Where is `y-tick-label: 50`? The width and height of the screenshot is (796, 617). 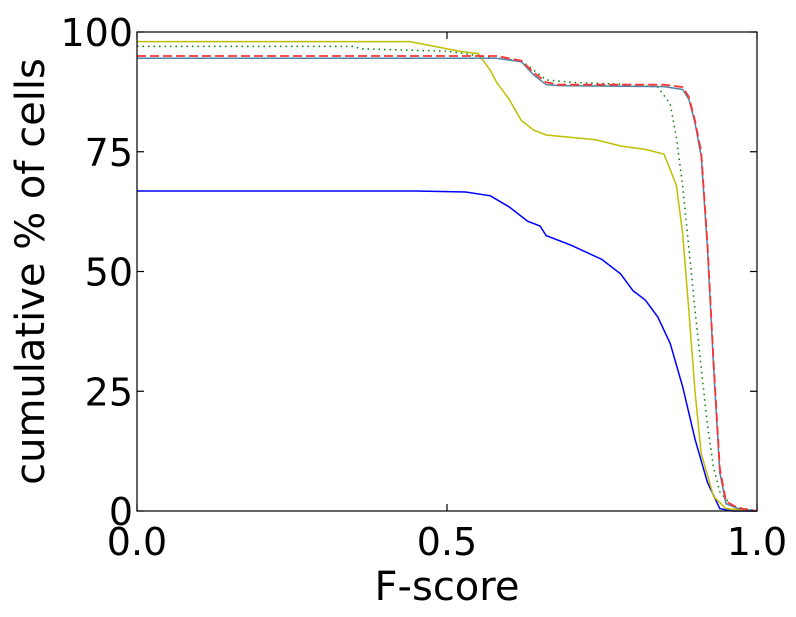 y-tick-label: 50 is located at coordinates (109, 273).